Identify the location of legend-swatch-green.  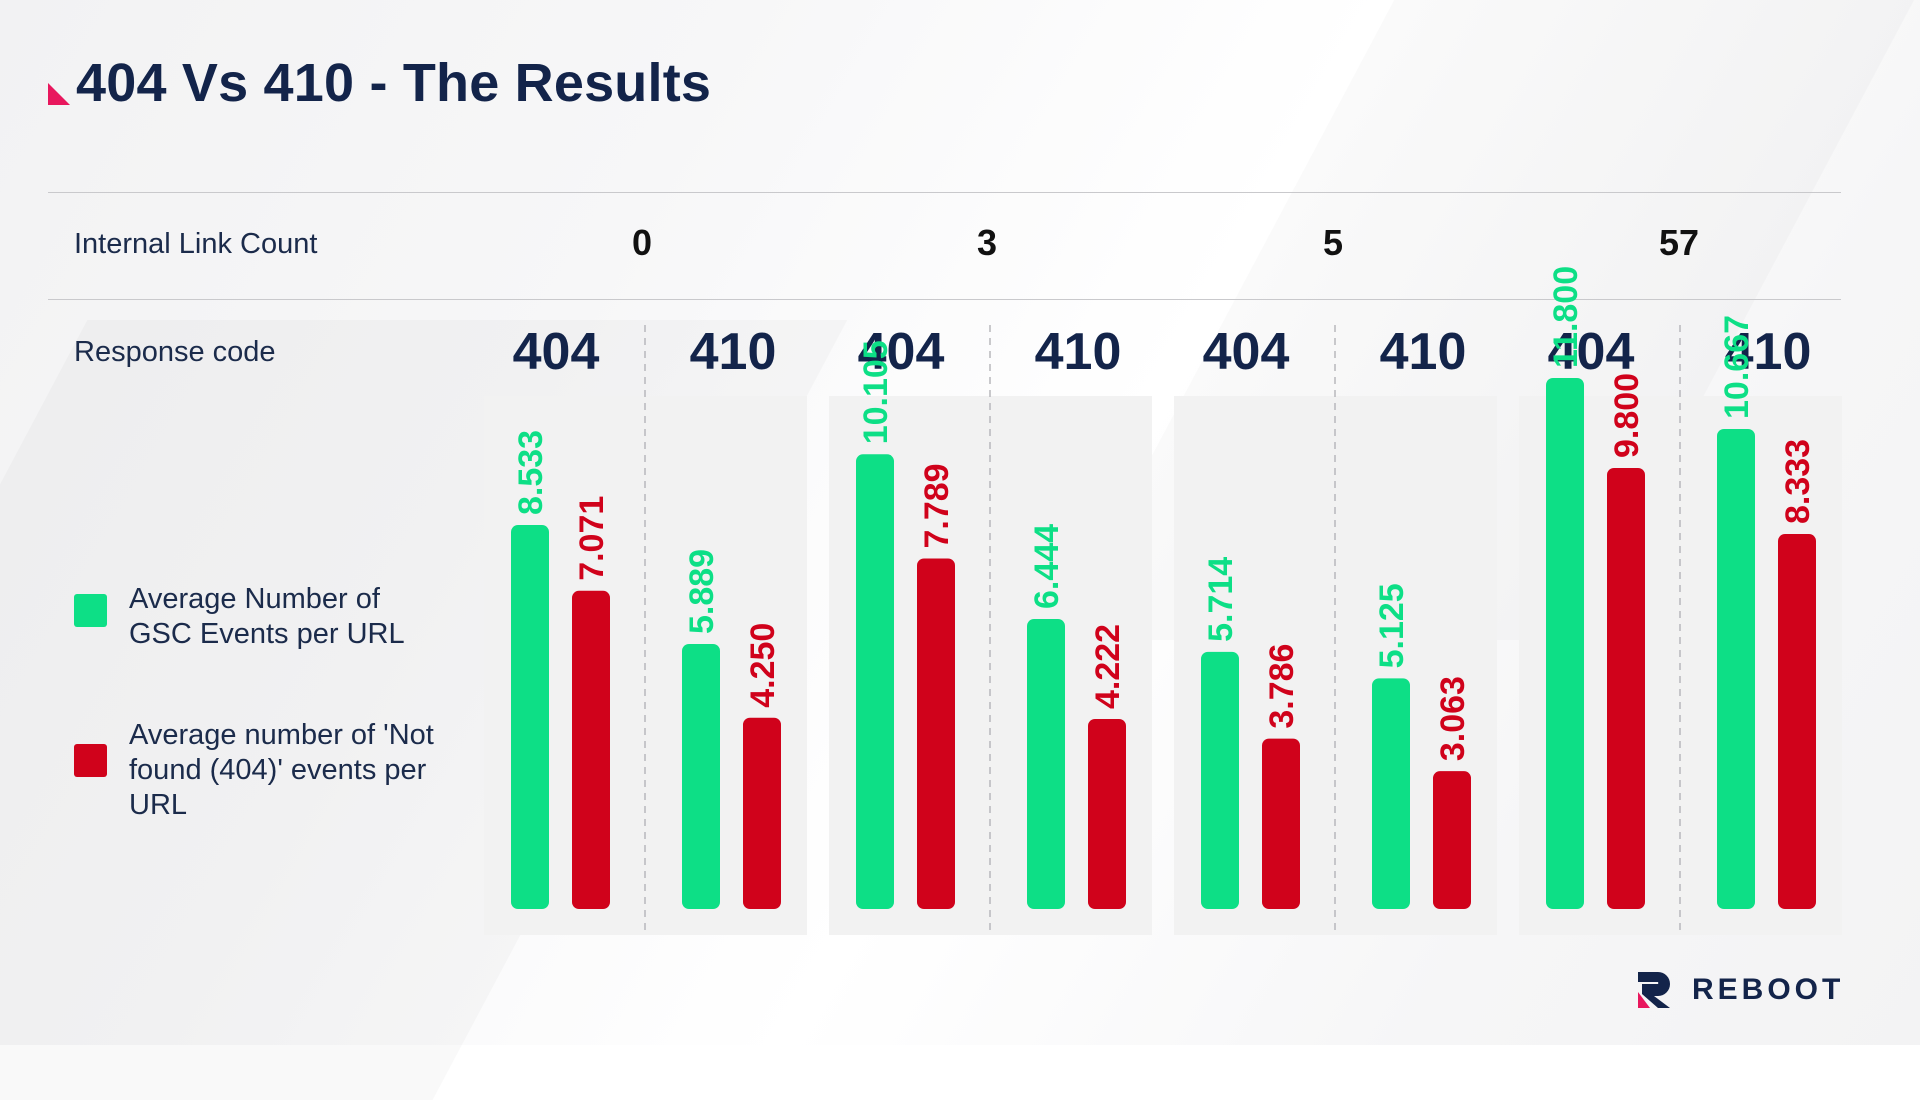
(90, 610).